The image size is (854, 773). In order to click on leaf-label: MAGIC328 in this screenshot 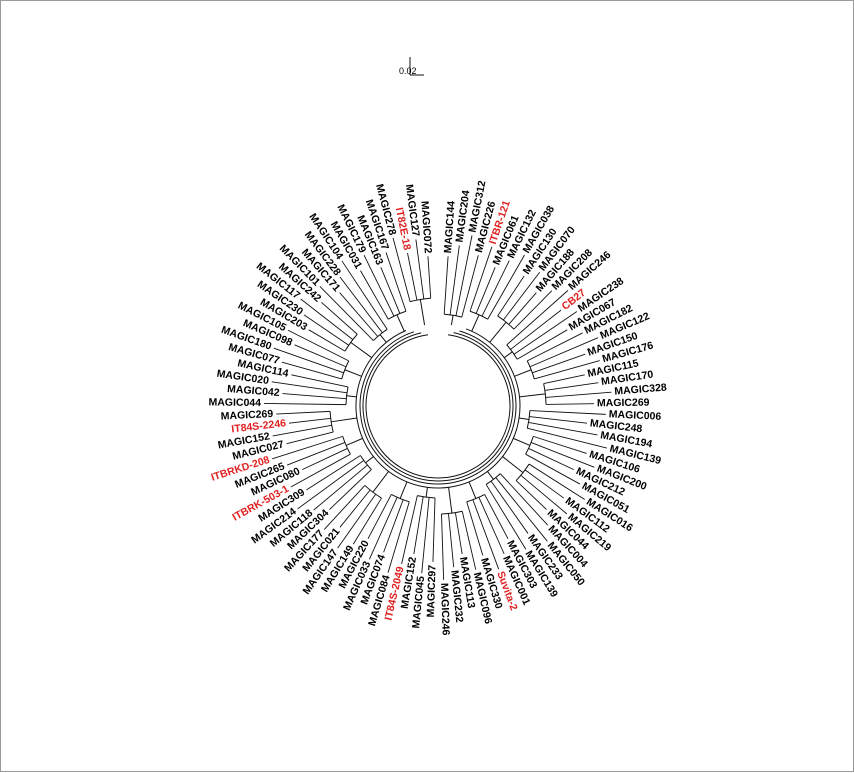, I will do `click(640, 390)`.